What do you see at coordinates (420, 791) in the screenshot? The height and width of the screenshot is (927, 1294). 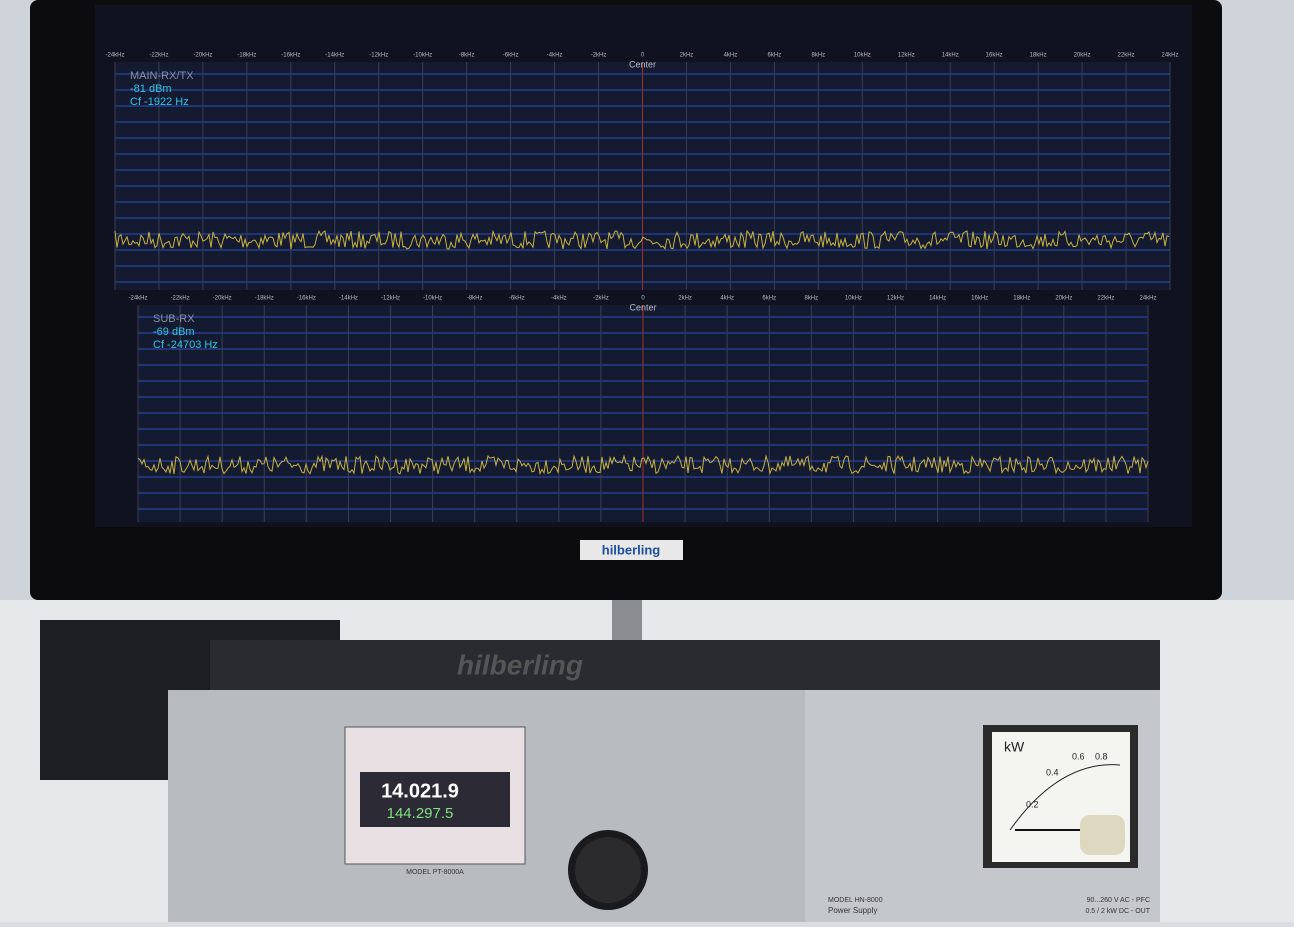 I see `main-frequency: 14.021.9` at bounding box center [420, 791].